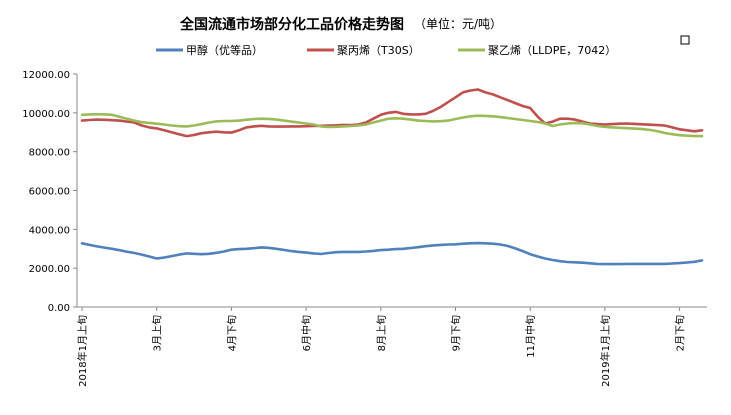 The height and width of the screenshot is (415, 731). I want to click on y-tick-label: 8000.00, so click(49, 153).